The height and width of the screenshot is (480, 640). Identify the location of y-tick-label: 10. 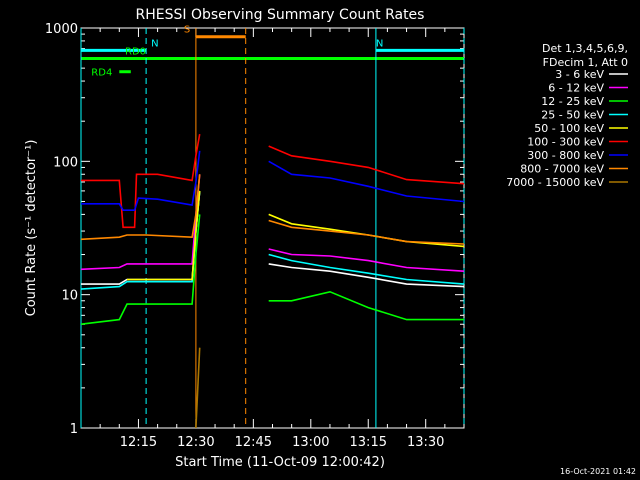
(69, 296).